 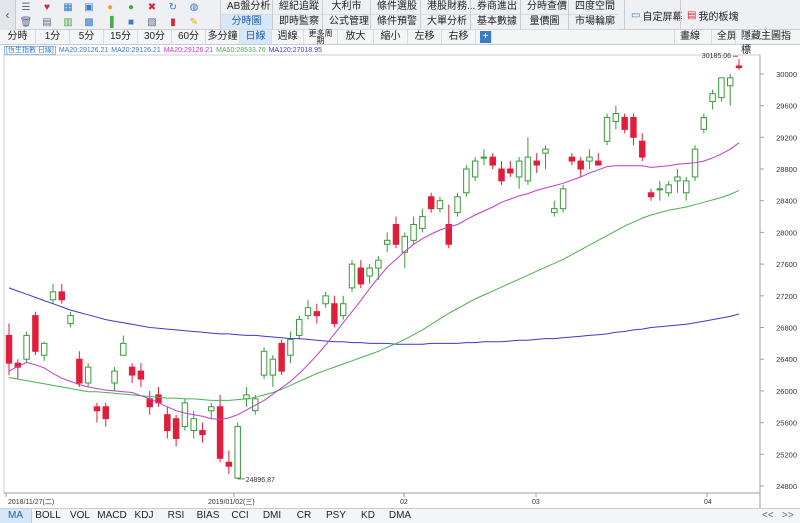 I want to click on indicator-tab: PSY, so click(x=335, y=515).